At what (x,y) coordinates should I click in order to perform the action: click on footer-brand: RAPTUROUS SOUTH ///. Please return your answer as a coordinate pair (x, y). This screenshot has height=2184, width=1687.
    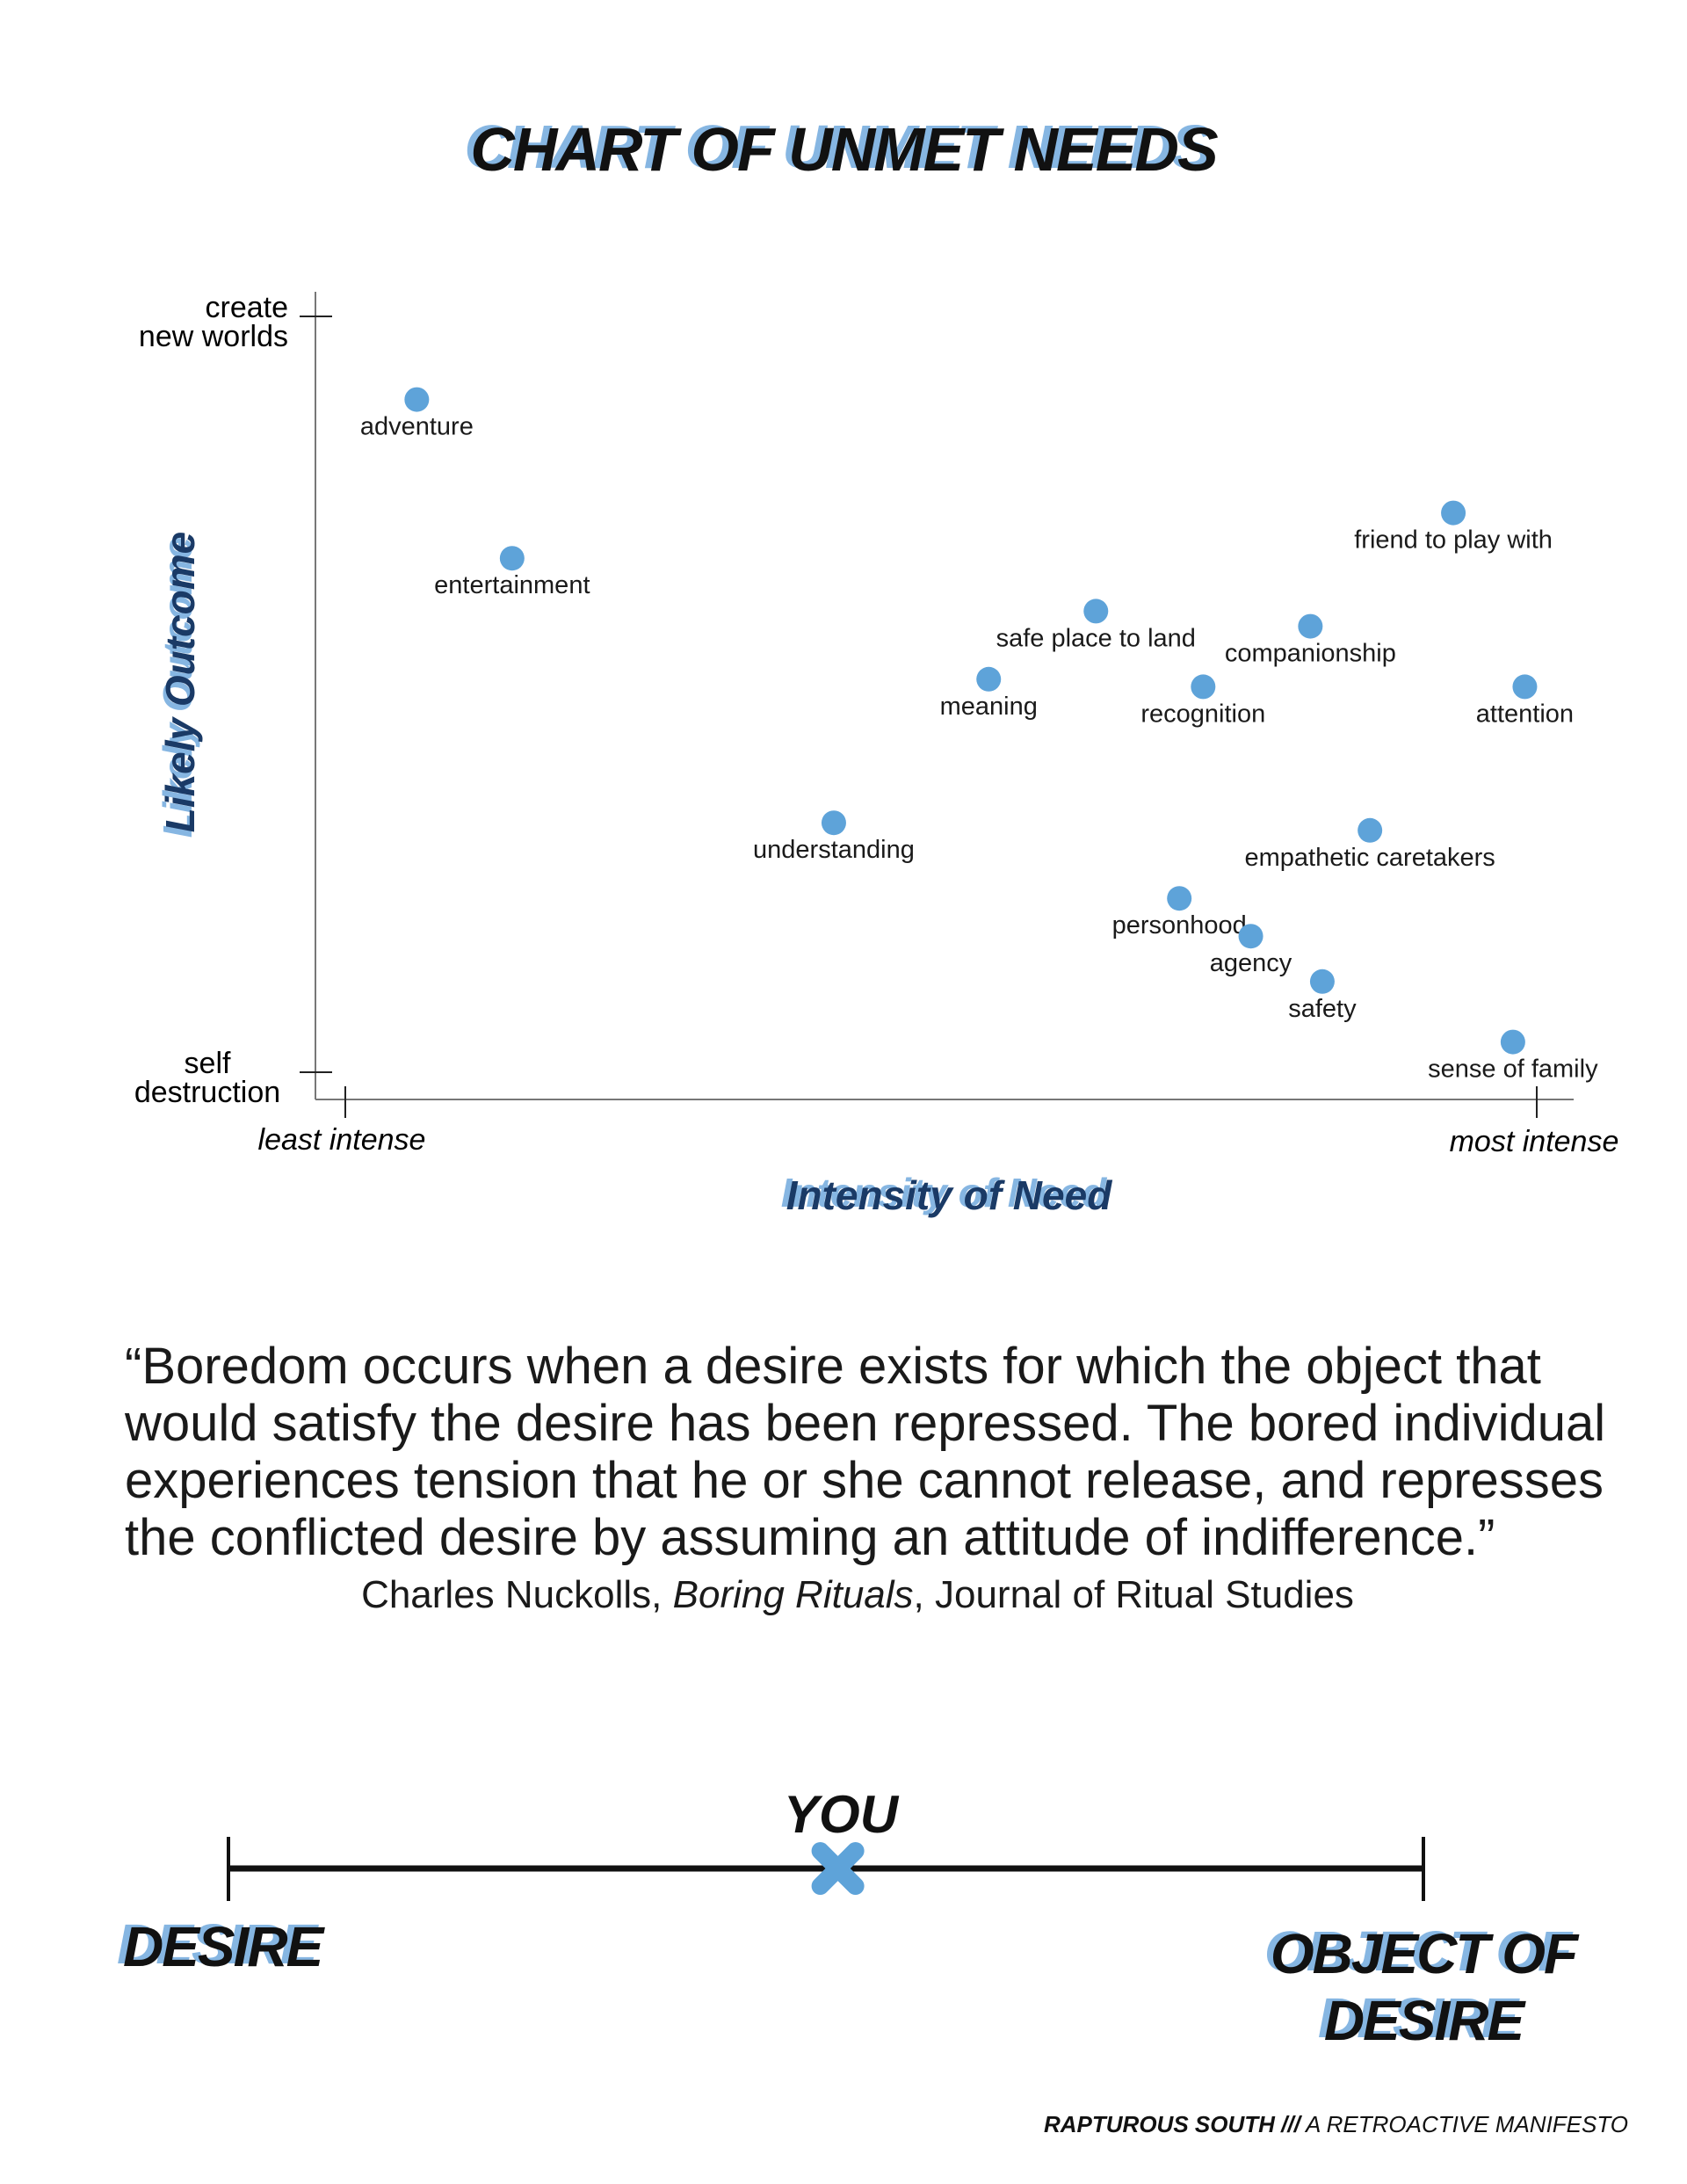
    Looking at the image, I should click on (1172, 2124).